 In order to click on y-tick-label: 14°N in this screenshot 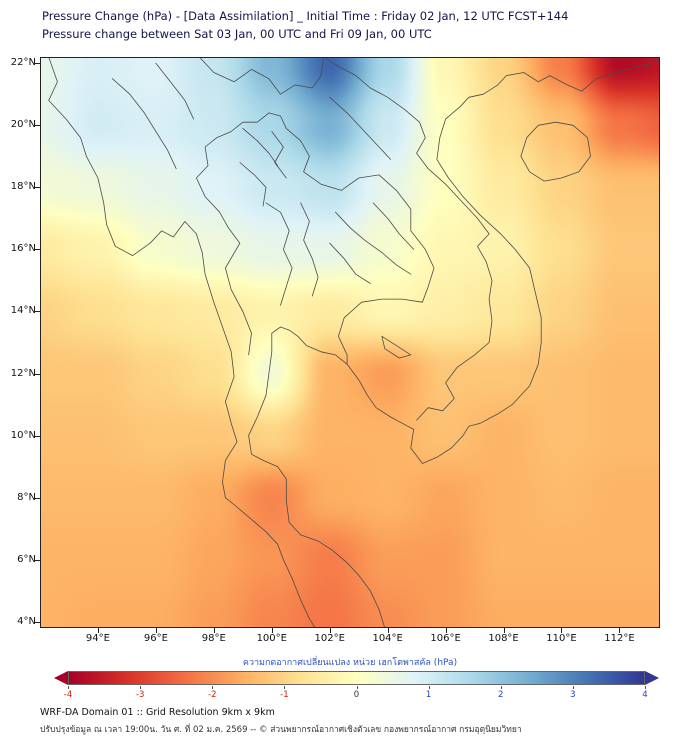, I will do `click(23, 311)`.